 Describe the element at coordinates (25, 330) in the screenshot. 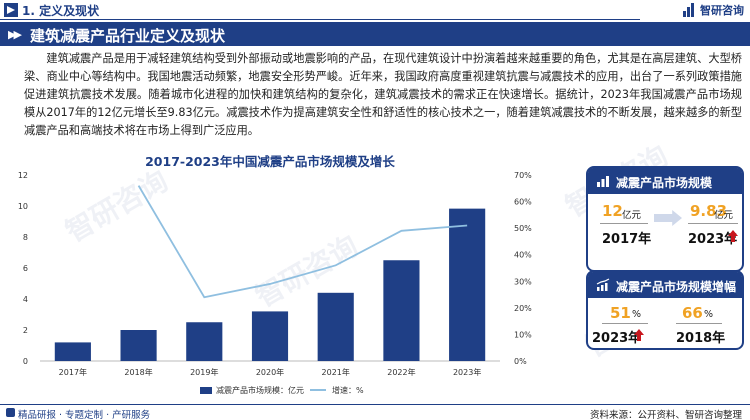

I see `left-axis-tick-label: 2` at that location.